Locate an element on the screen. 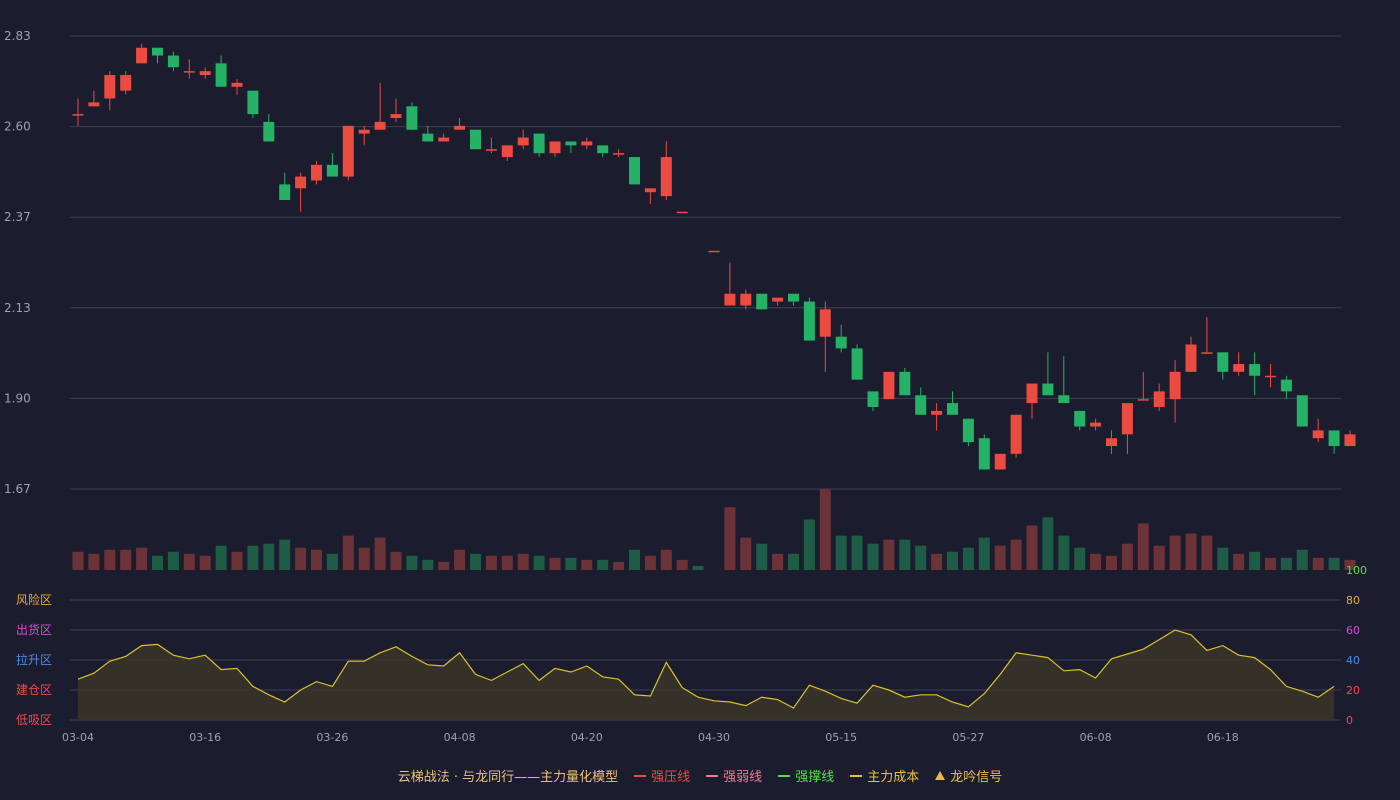 The width and height of the screenshot is (1400, 800). legend-item-strong-support: 强撑线 is located at coordinates (806, 775).